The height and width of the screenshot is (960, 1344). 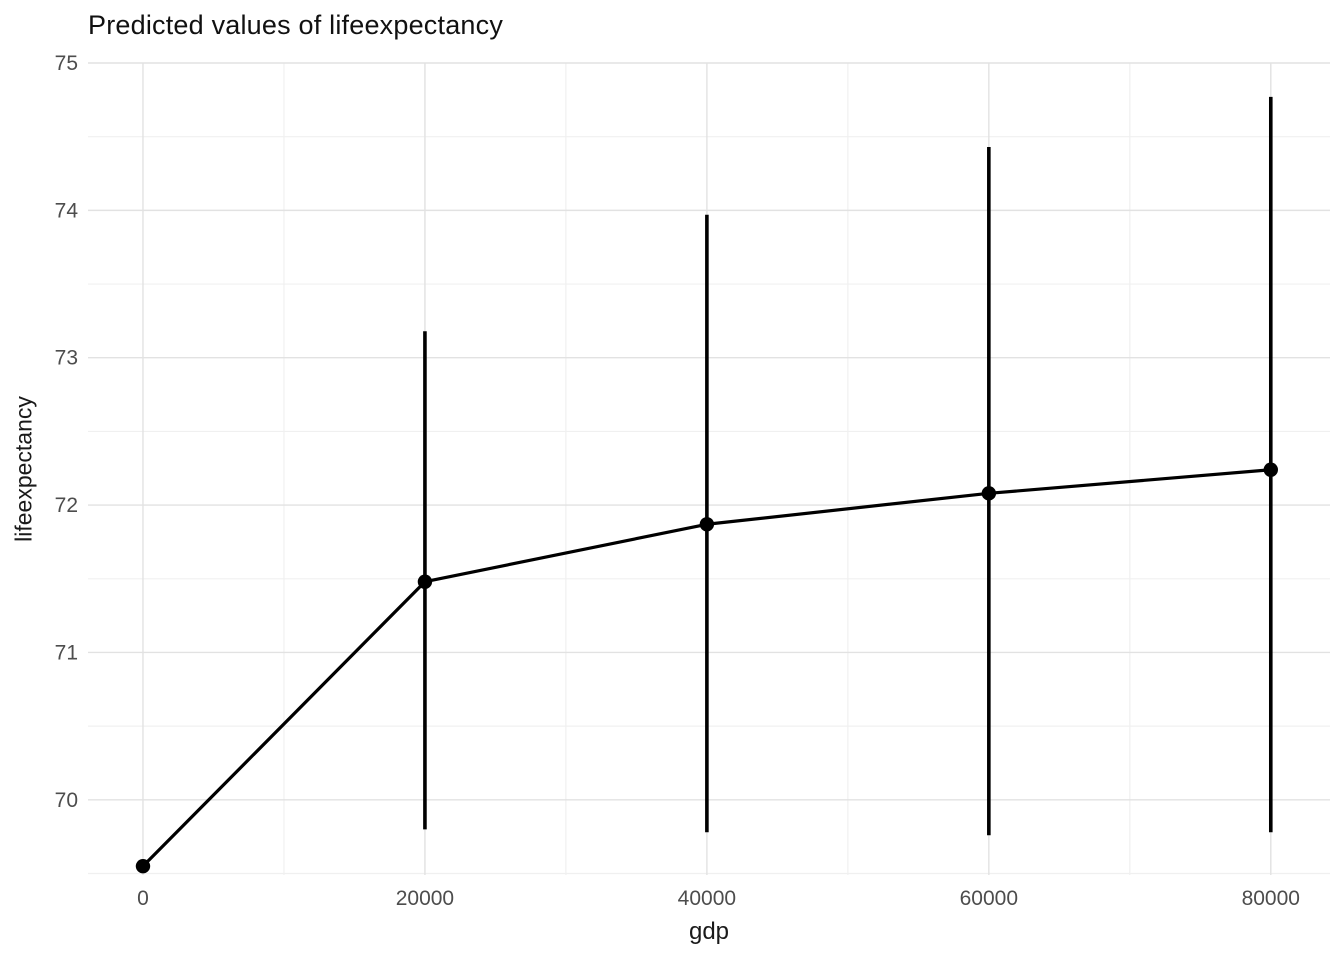 I want to click on y-tick-label: 74, so click(x=67, y=210).